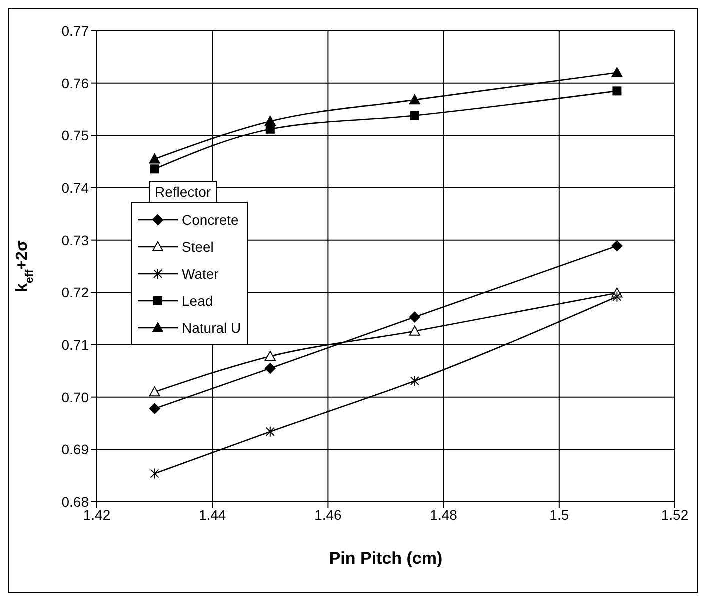  Describe the element at coordinates (200, 274) in the screenshot. I see `legend-label: Water` at that location.